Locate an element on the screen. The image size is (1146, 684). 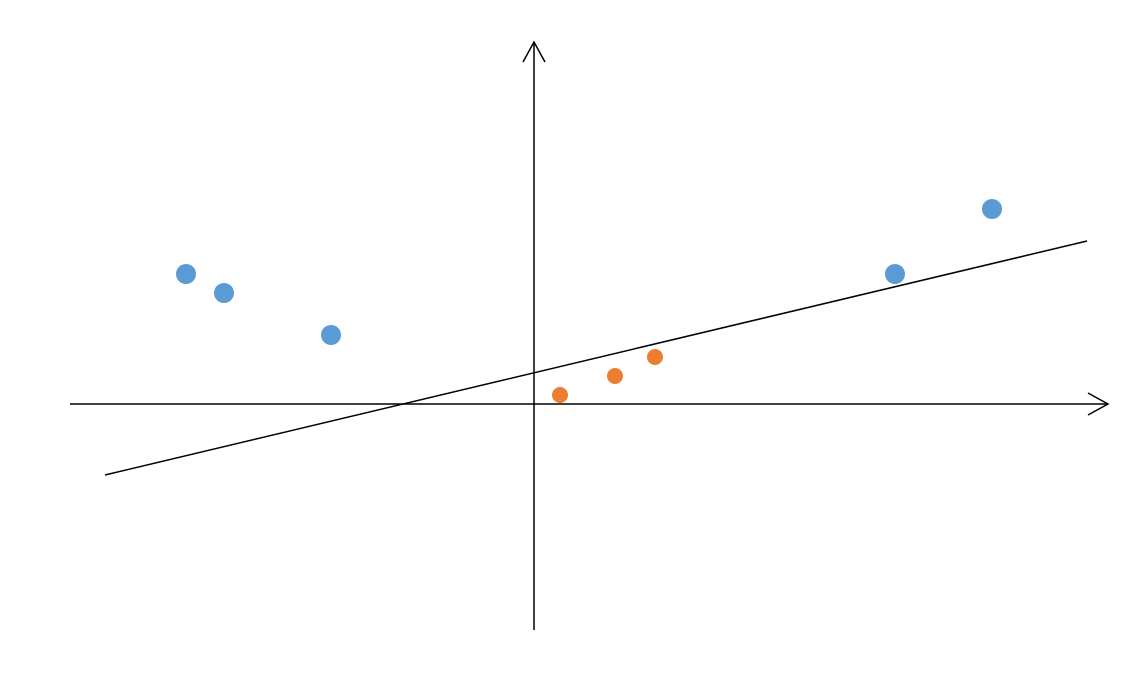
y-axis-arrow is located at coordinates (534, 51).